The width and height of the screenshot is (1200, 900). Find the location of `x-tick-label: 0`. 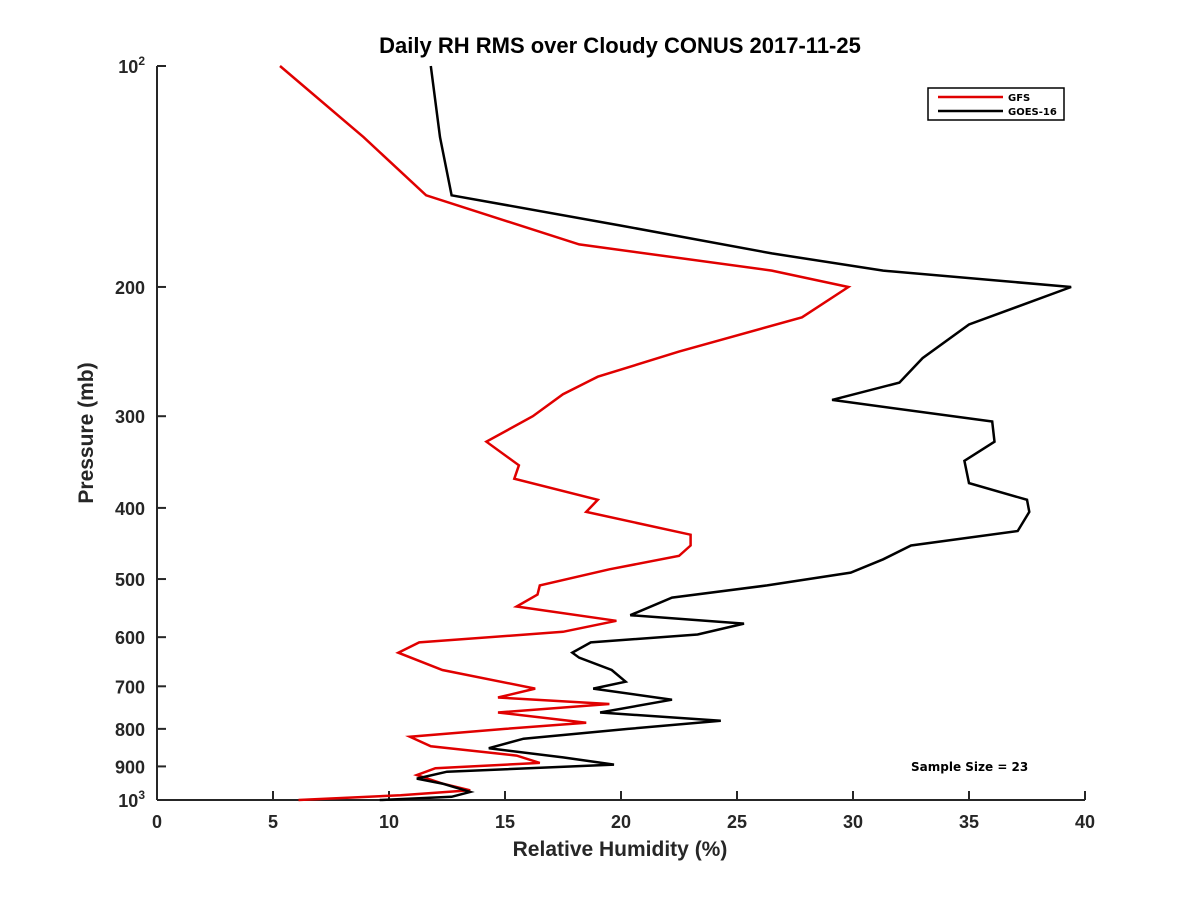

x-tick-label: 0 is located at coordinates (157, 822).